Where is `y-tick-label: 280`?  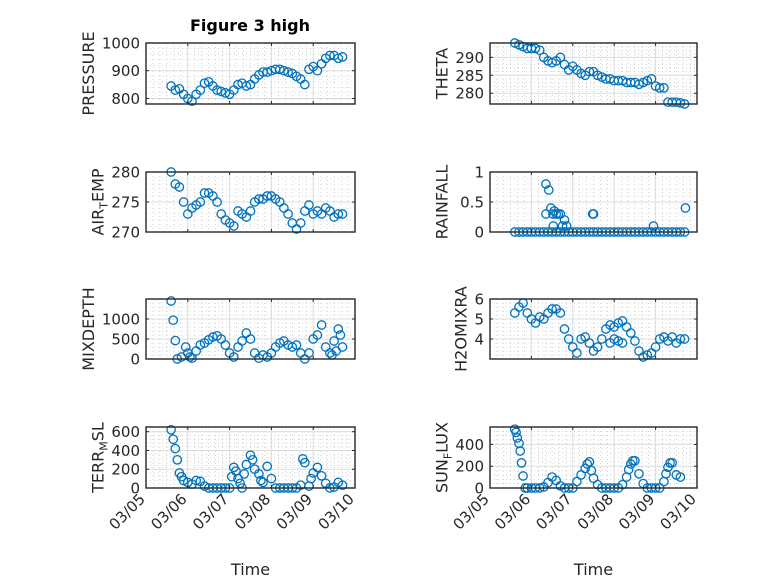 y-tick-label: 280 is located at coordinates (469, 94).